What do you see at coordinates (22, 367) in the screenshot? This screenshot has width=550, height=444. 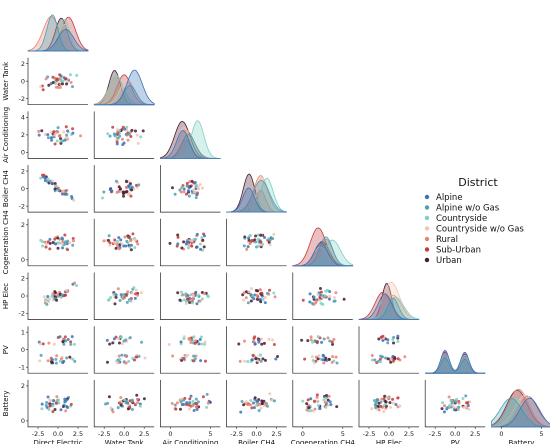 I see `y-tick-label: -1` at bounding box center [22, 367].